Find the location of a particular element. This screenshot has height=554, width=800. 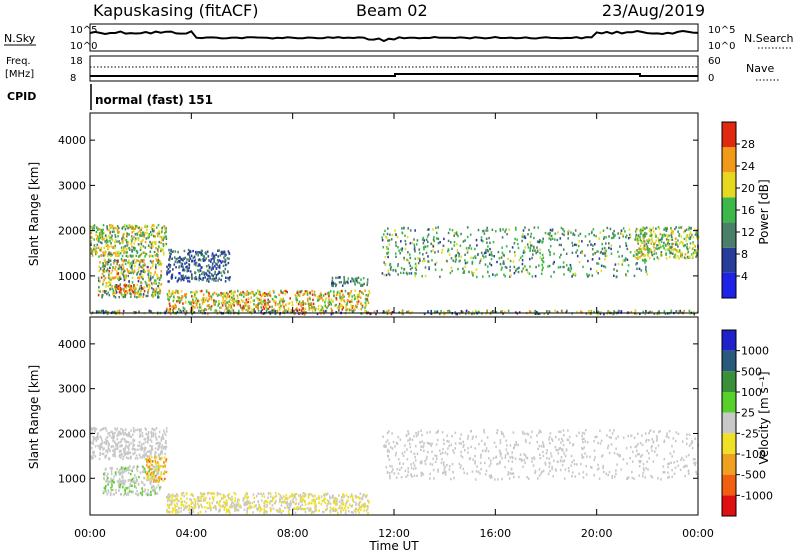

freq-trace is located at coordinates (394, 75).